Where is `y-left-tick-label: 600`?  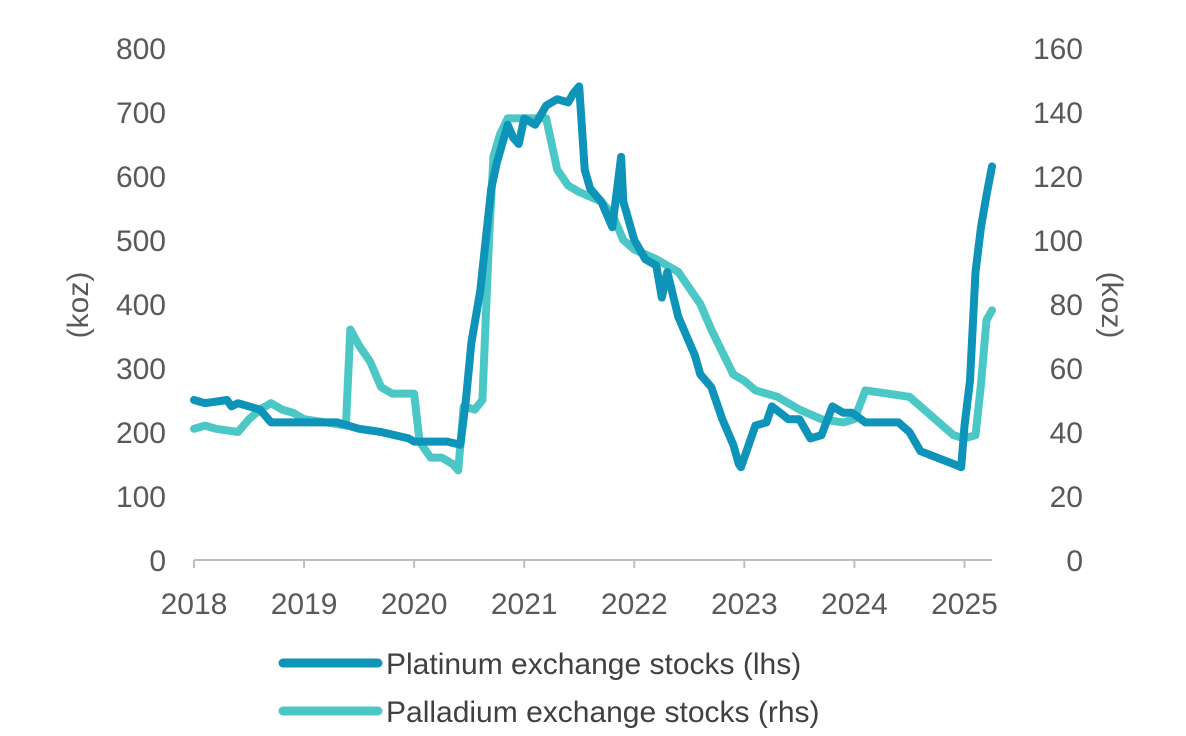 y-left-tick-label: 600 is located at coordinates (141, 177).